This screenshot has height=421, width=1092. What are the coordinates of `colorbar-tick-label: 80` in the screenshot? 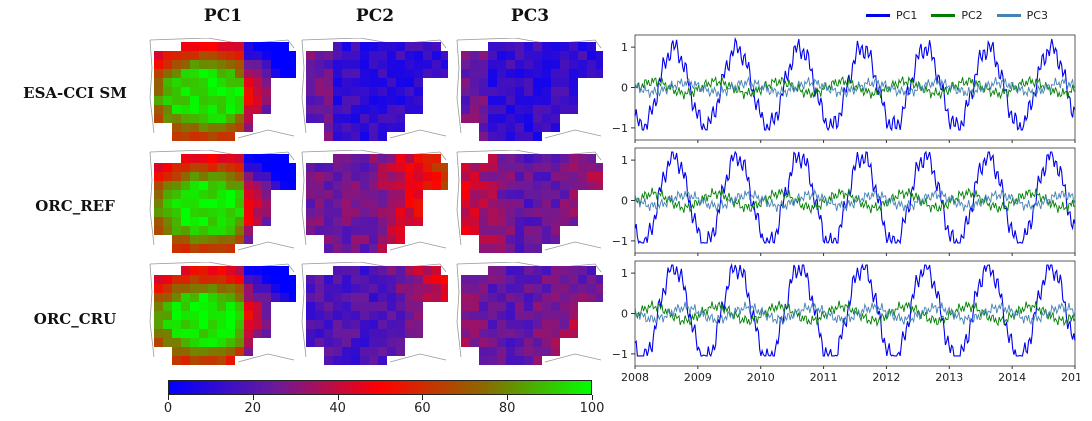 It's located at (507, 408).